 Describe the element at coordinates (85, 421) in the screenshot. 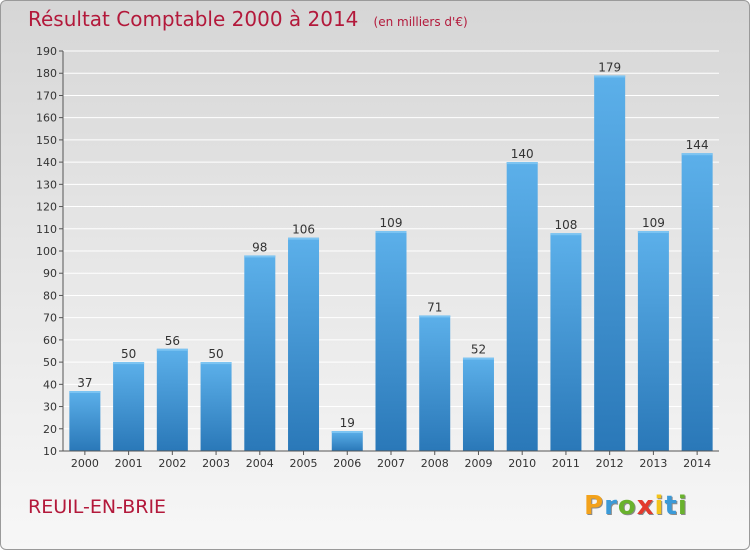

I see `bar-2000` at that location.